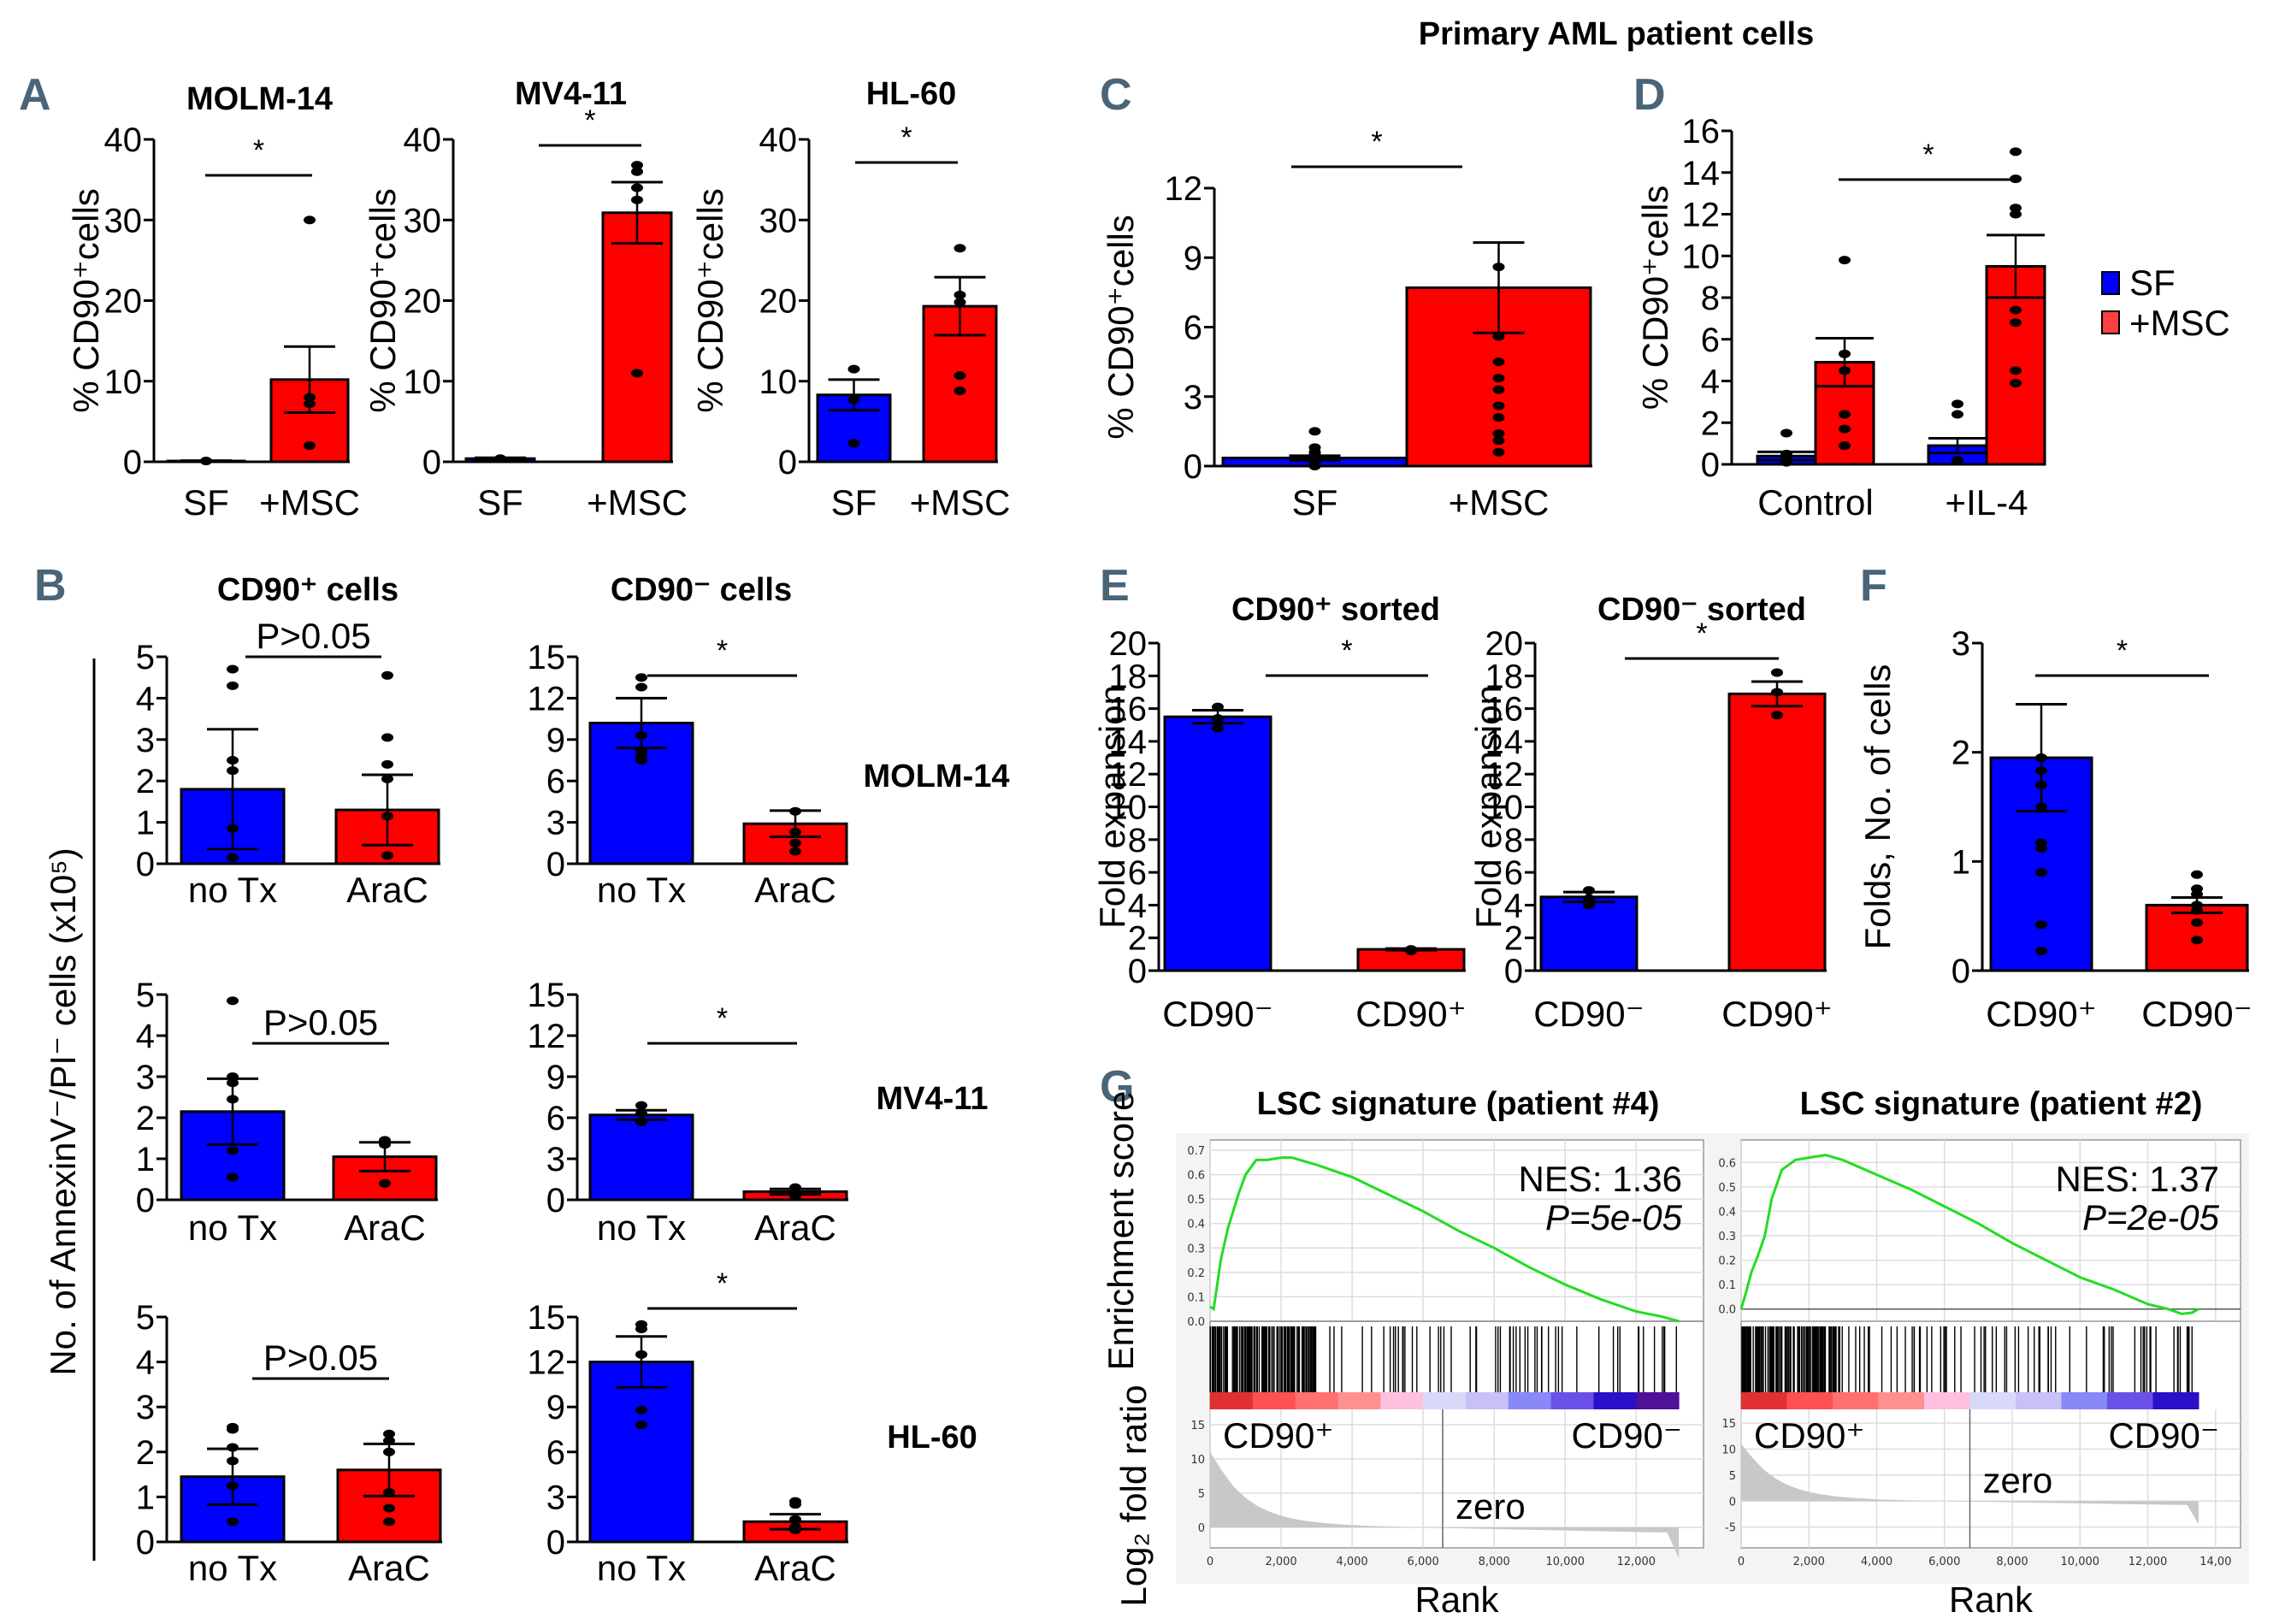 The image size is (2291, 1624). I want to click on legend-swatch-sf, so click(2110, 283).